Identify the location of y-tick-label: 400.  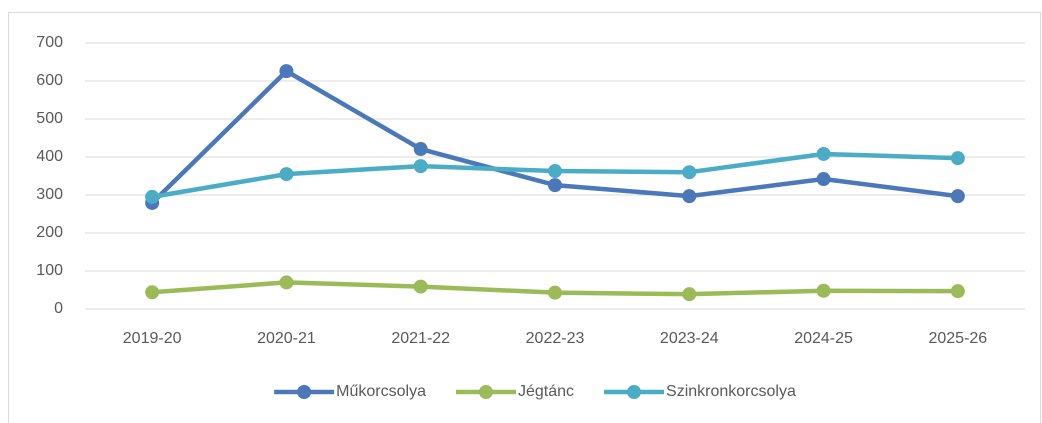
(49, 156).